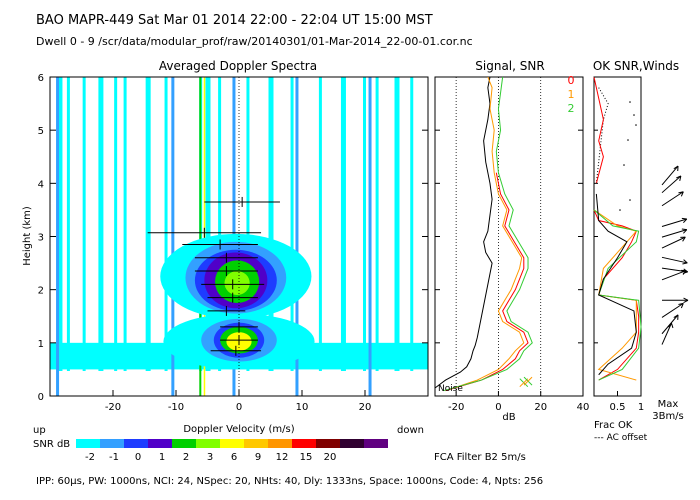 The image size is (700, 500). I want to click on winds-legend: 012, so click(571, 94).